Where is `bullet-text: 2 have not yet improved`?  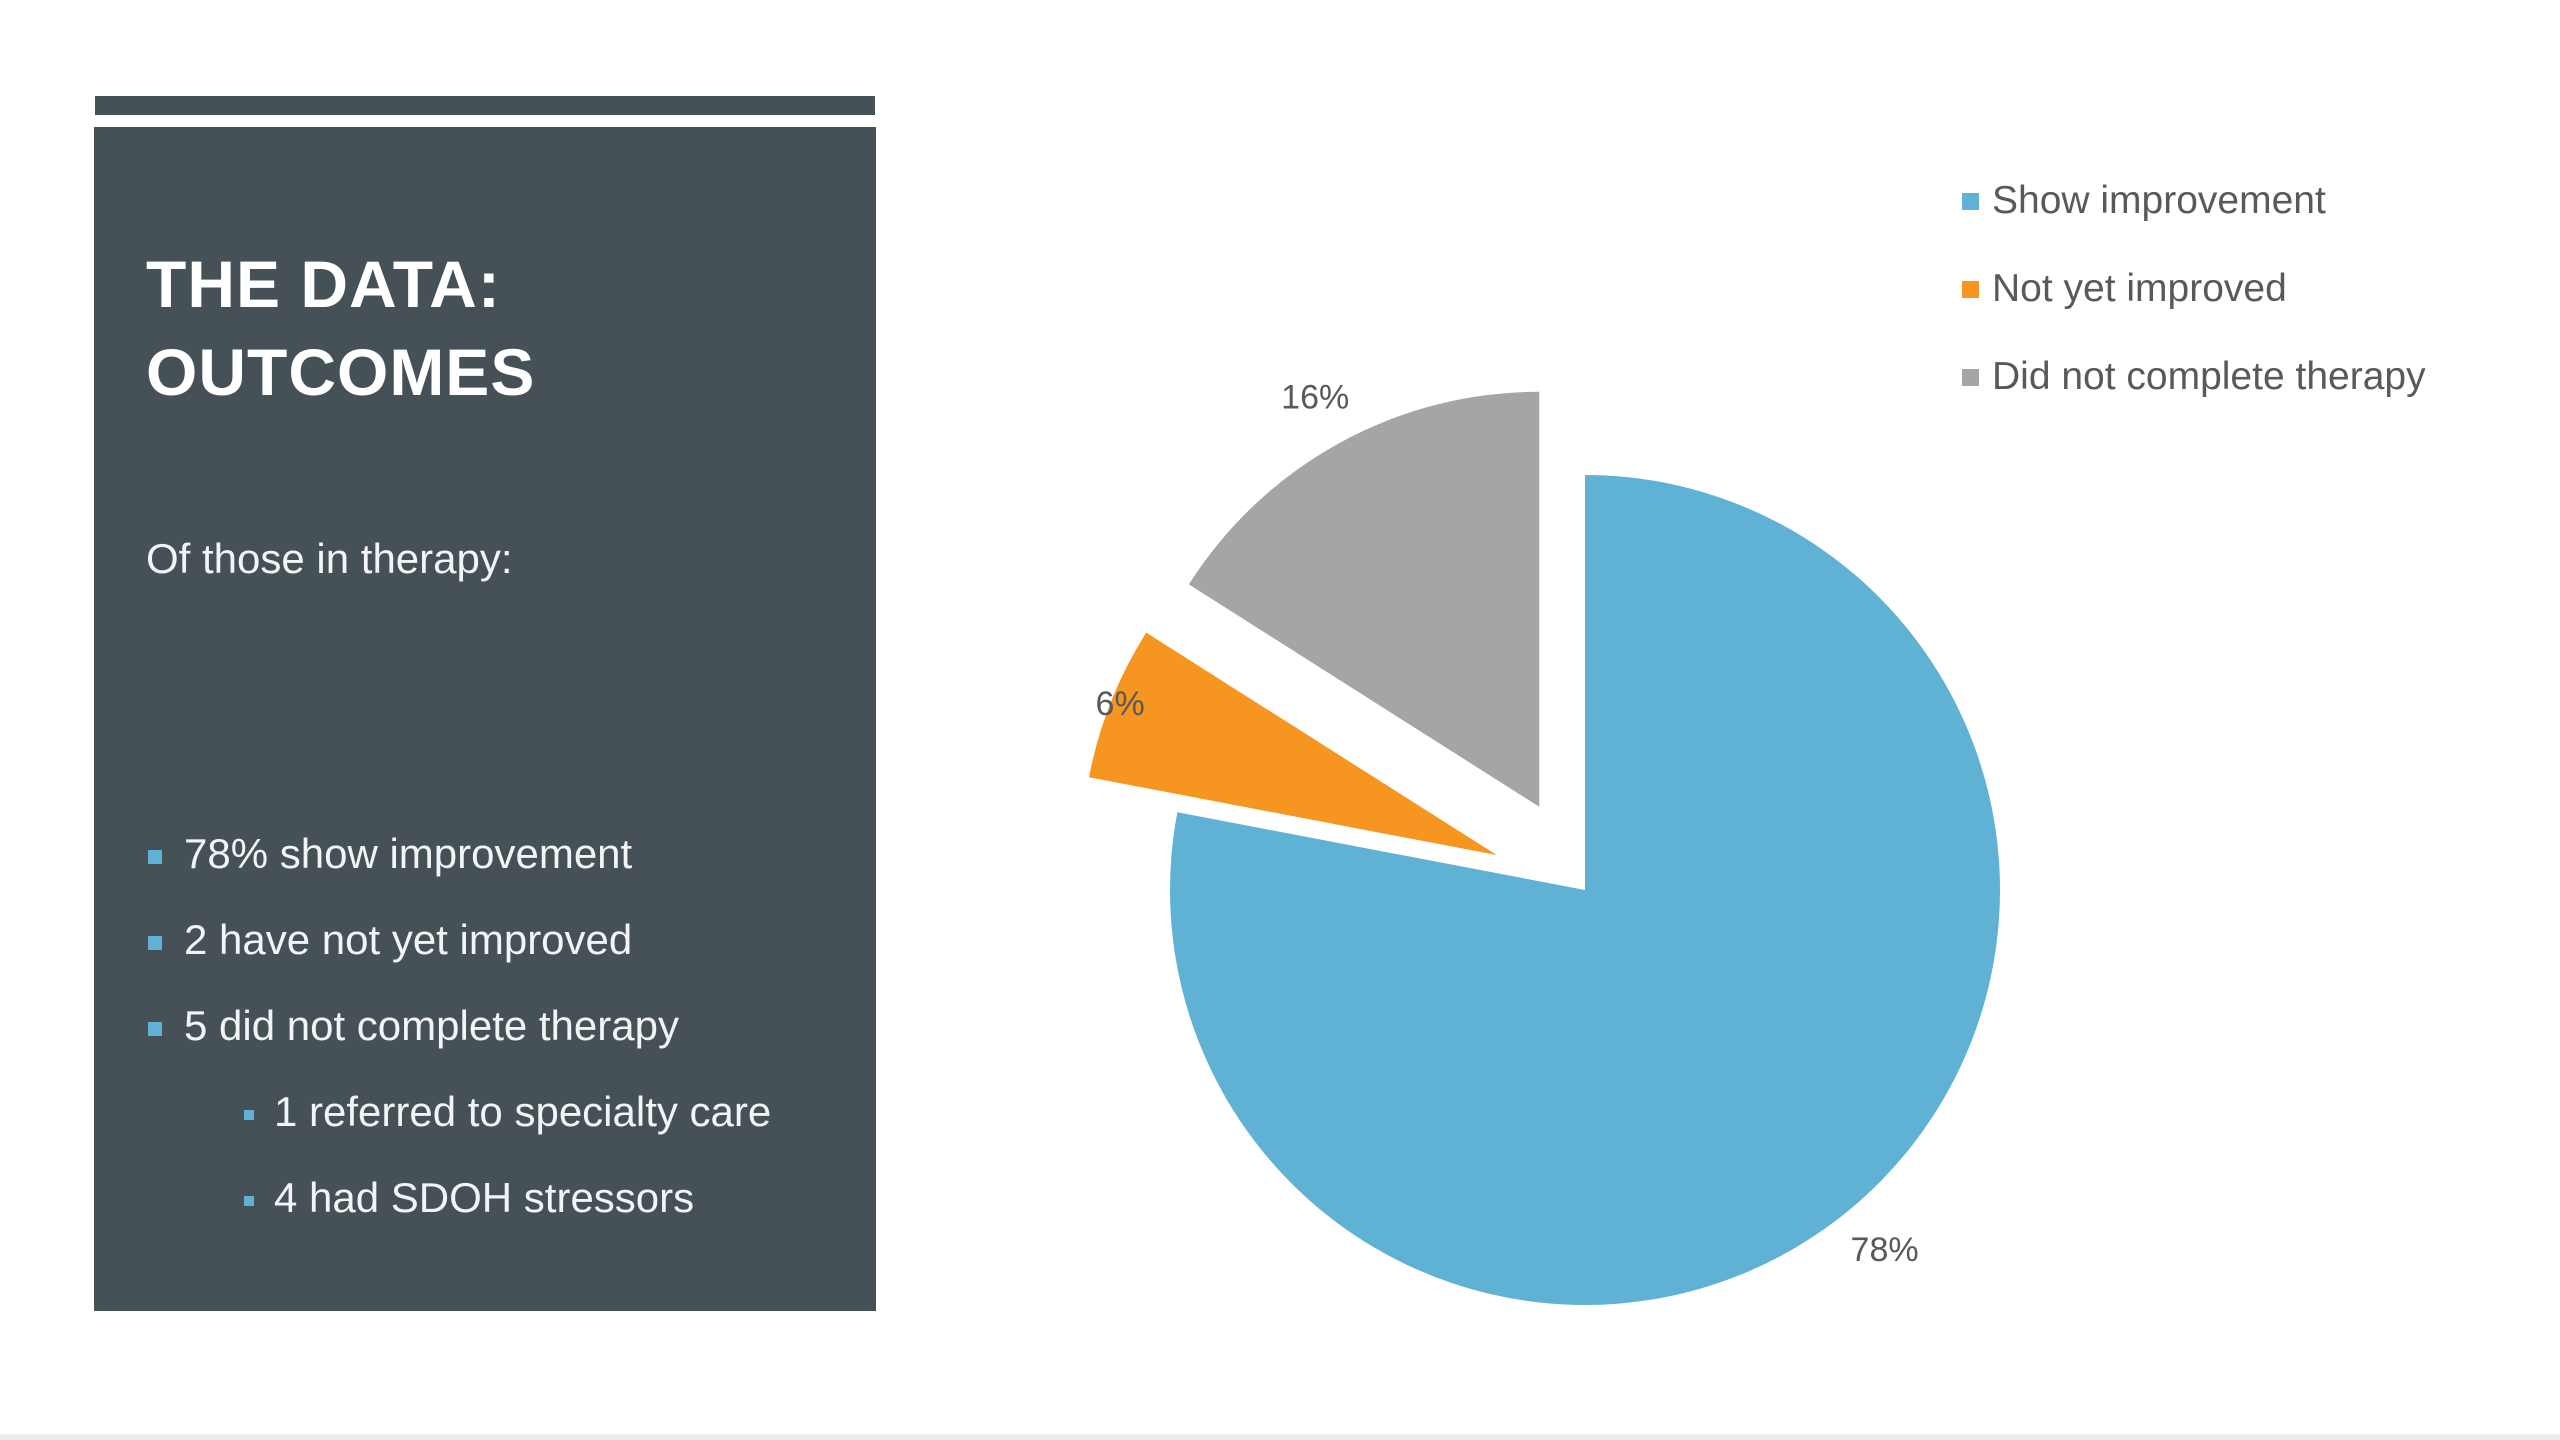 bullet-text: 2 have not yet improved is located at coordinates (408, 939).